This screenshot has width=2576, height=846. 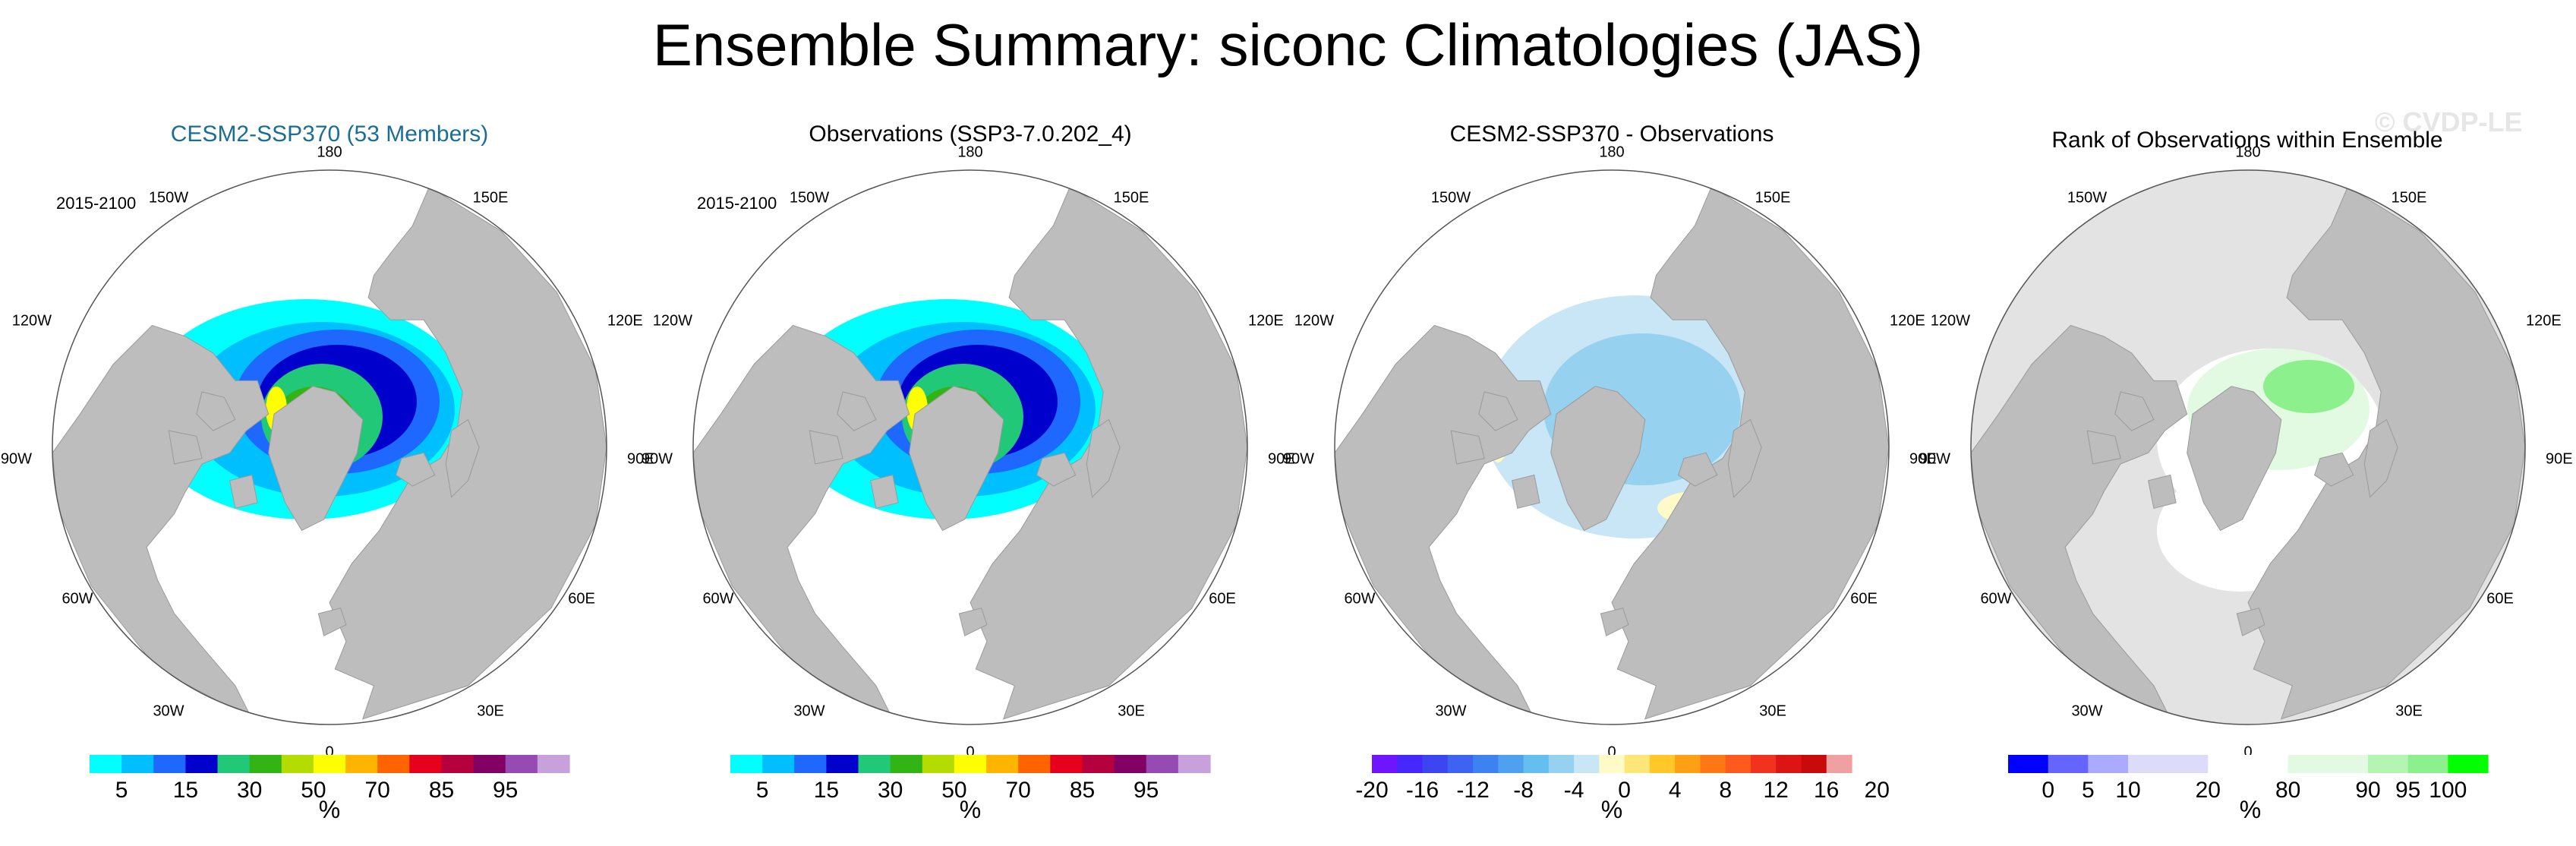 I want to click on colorbar-label: 16, so click(x=1826, y=790).